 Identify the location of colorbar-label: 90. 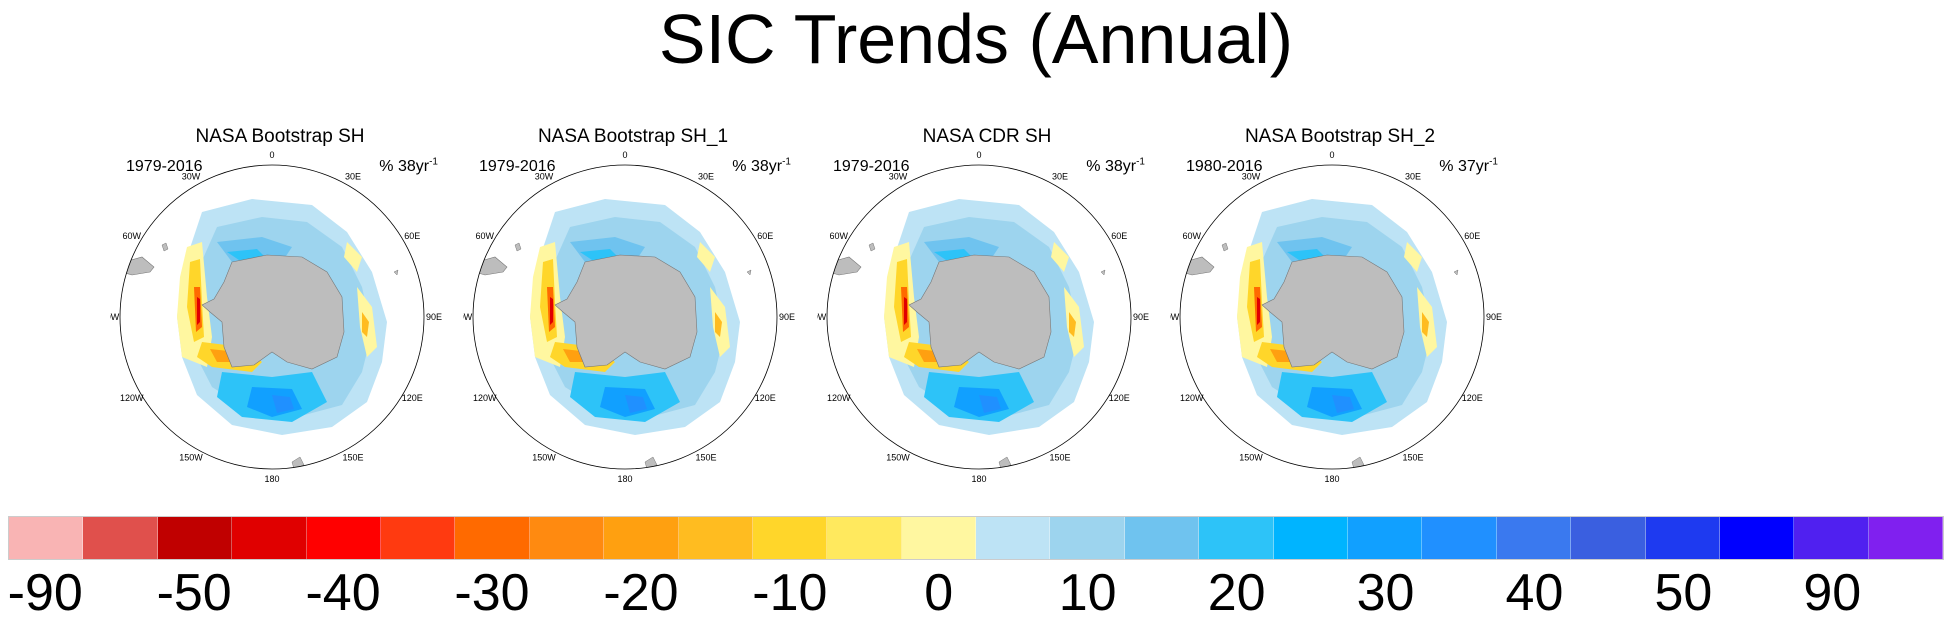
(1832, 593).